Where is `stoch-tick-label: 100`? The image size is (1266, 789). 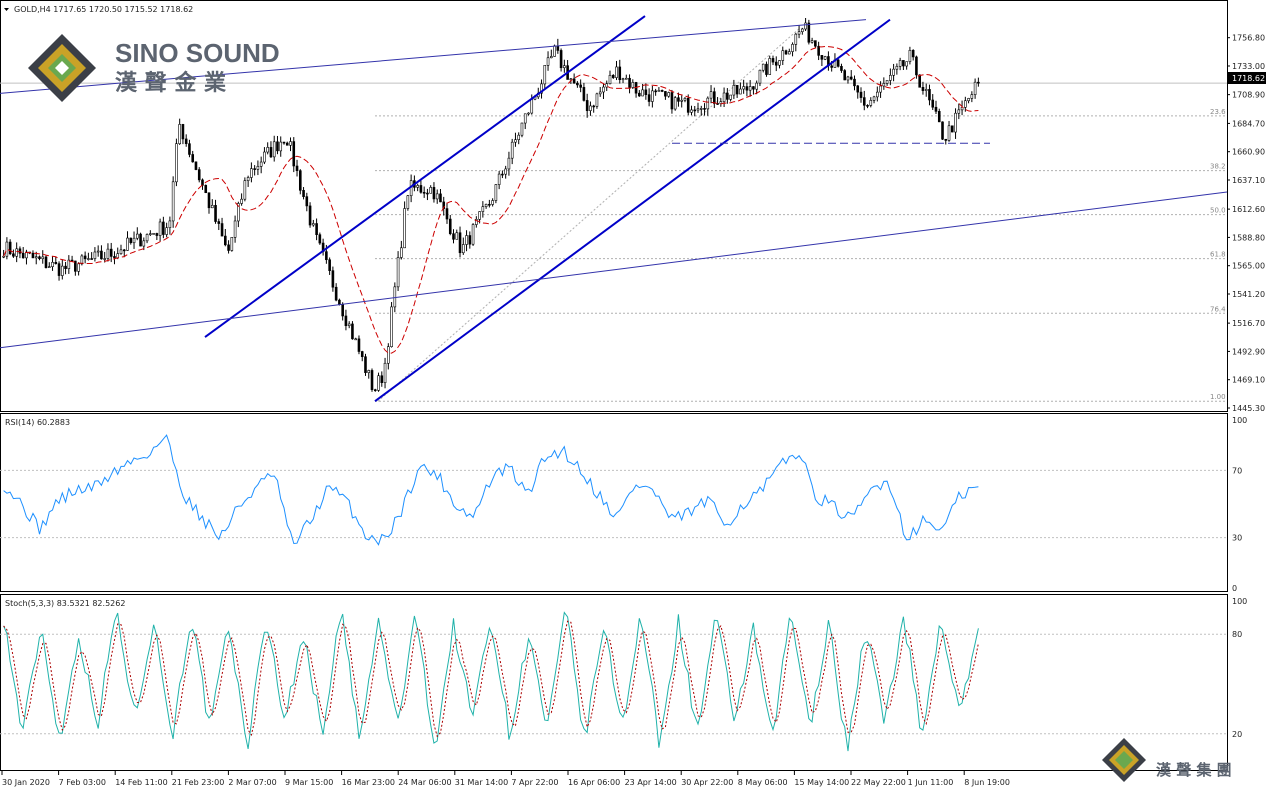
stoch-tick-label: 100 is located at coordinates (1239, 601).